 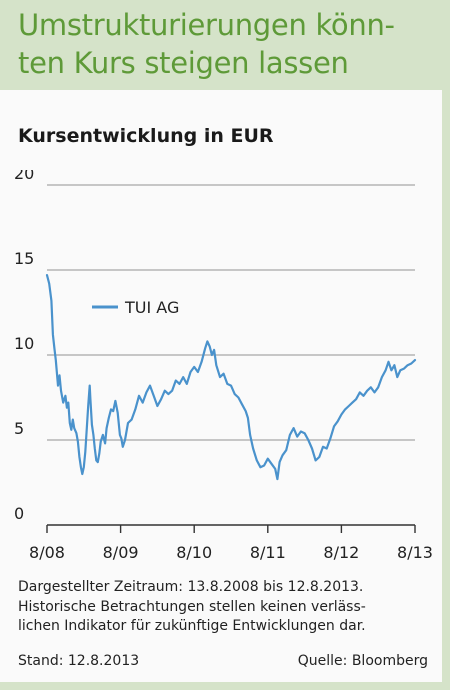 I want to click on x-axis-ticks: 8/08 8/09 8/10 8/11 8/12 8/13, so click(x=231, y=543).